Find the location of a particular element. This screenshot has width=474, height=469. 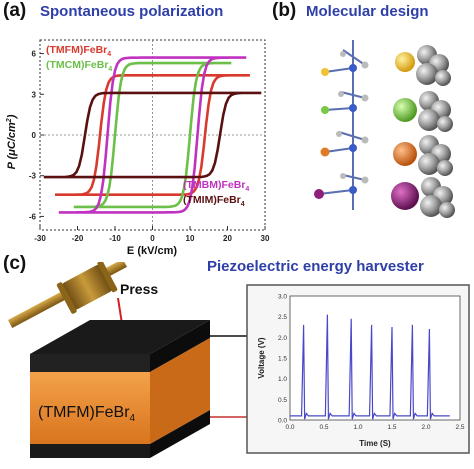

molecule-atoms is located at coordinates (341, 125).